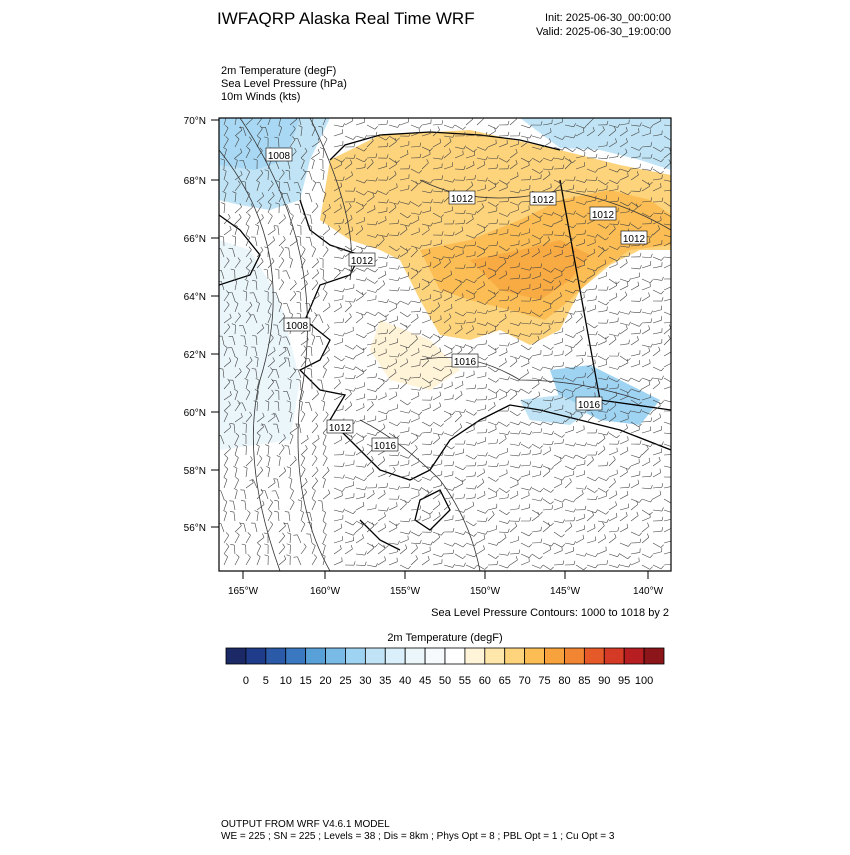 The width and height of the screenshot is (850, 855). What do you see at coordinates (485, 591) in the screenshot?
I see `lon-label: 150°W` at bounding box center [485, 591].